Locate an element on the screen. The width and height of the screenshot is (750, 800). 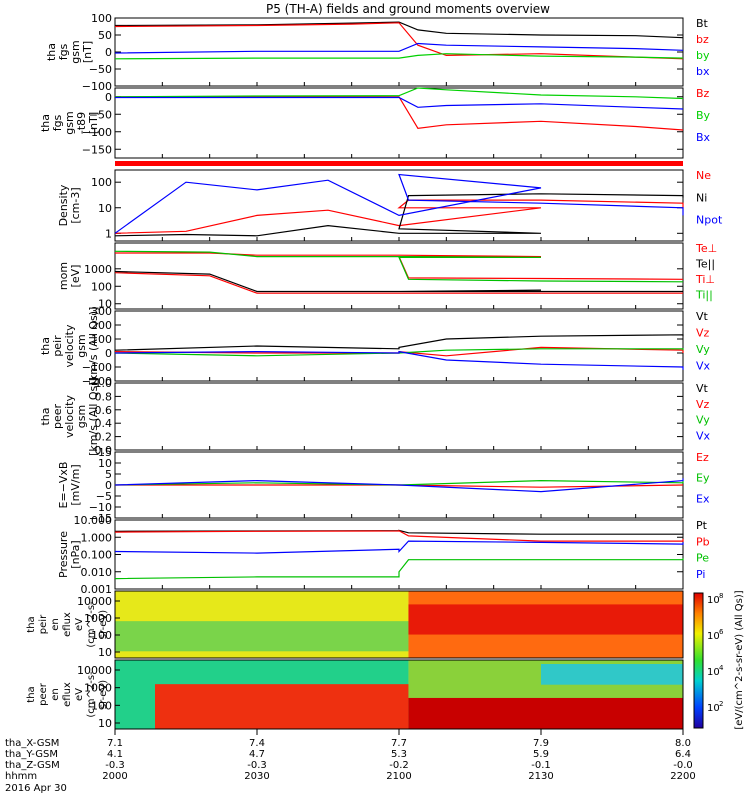
series-bz is located at coordinates (399, 41).